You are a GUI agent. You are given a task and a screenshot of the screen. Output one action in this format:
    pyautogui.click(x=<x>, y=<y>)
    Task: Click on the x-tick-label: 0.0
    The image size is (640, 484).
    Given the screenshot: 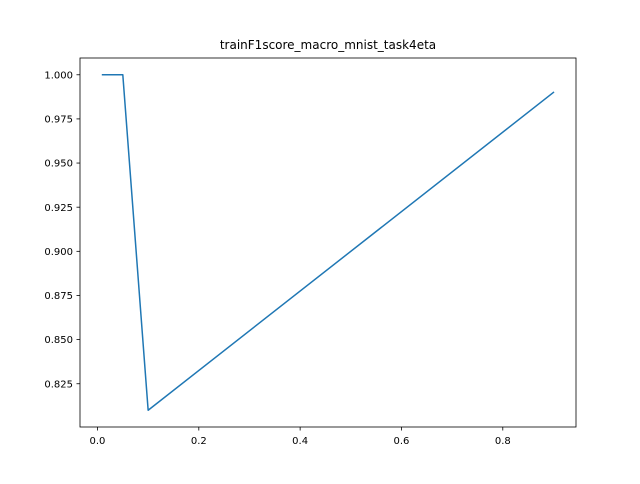 What is the action you would take?
    pyautogui.click(x=98, y=441)
    